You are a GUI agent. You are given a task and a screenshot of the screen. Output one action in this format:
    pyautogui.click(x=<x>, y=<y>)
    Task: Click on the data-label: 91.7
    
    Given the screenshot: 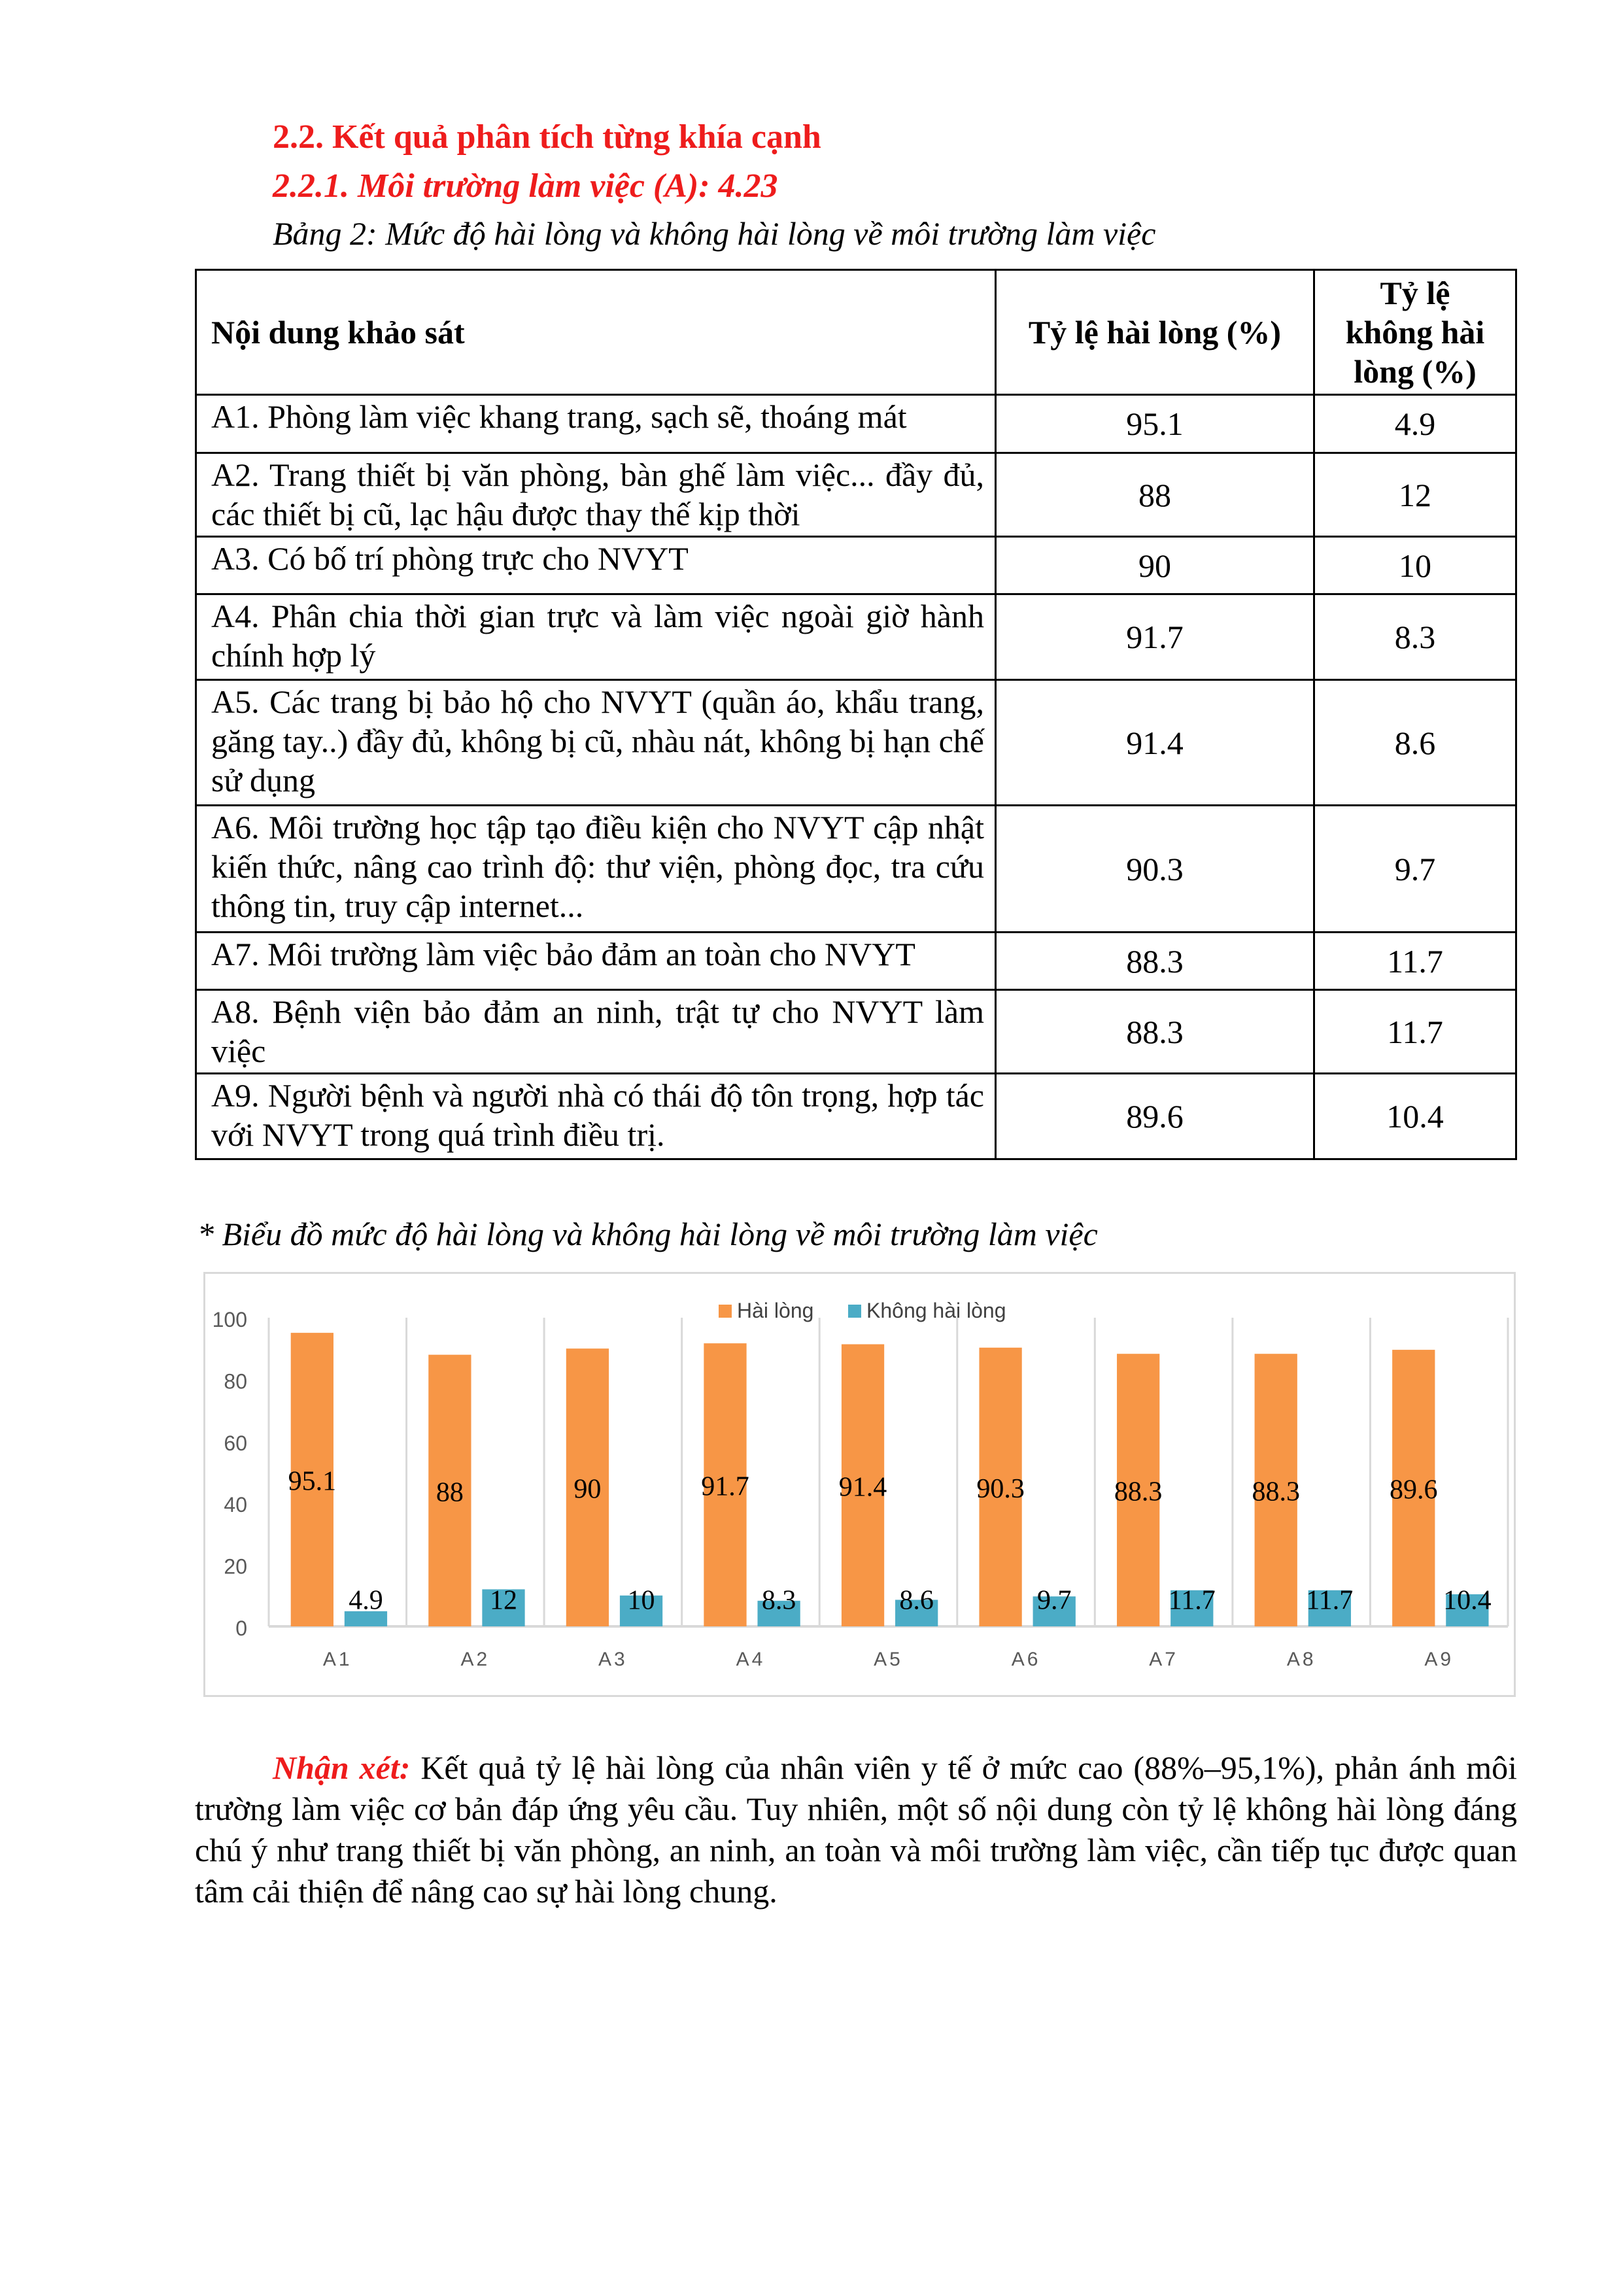 What is the action you would take?
    pyautogui.click(x=725, y=1487)
    